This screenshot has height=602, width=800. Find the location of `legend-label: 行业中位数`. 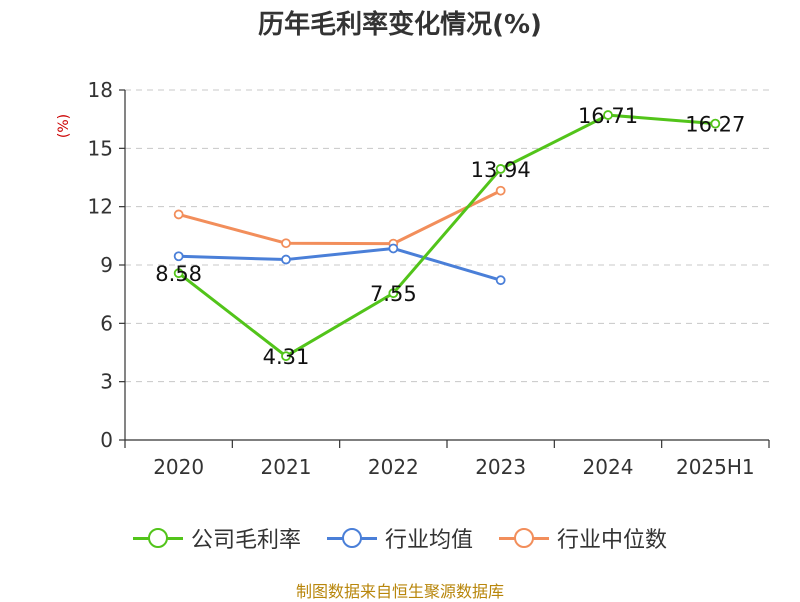

legend-label: 行业中位数 is located at coordinates (612, 540).